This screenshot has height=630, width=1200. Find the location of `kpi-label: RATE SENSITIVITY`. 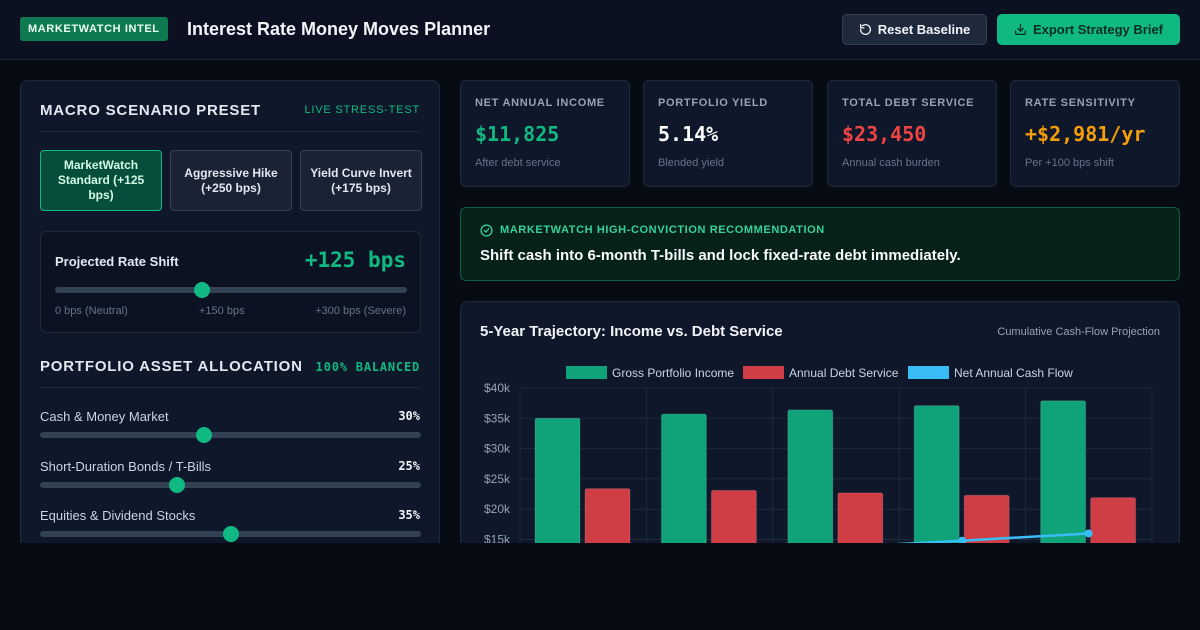

kpi-label: RATE SENSITIVITY is located at coordinates (1080, 103).